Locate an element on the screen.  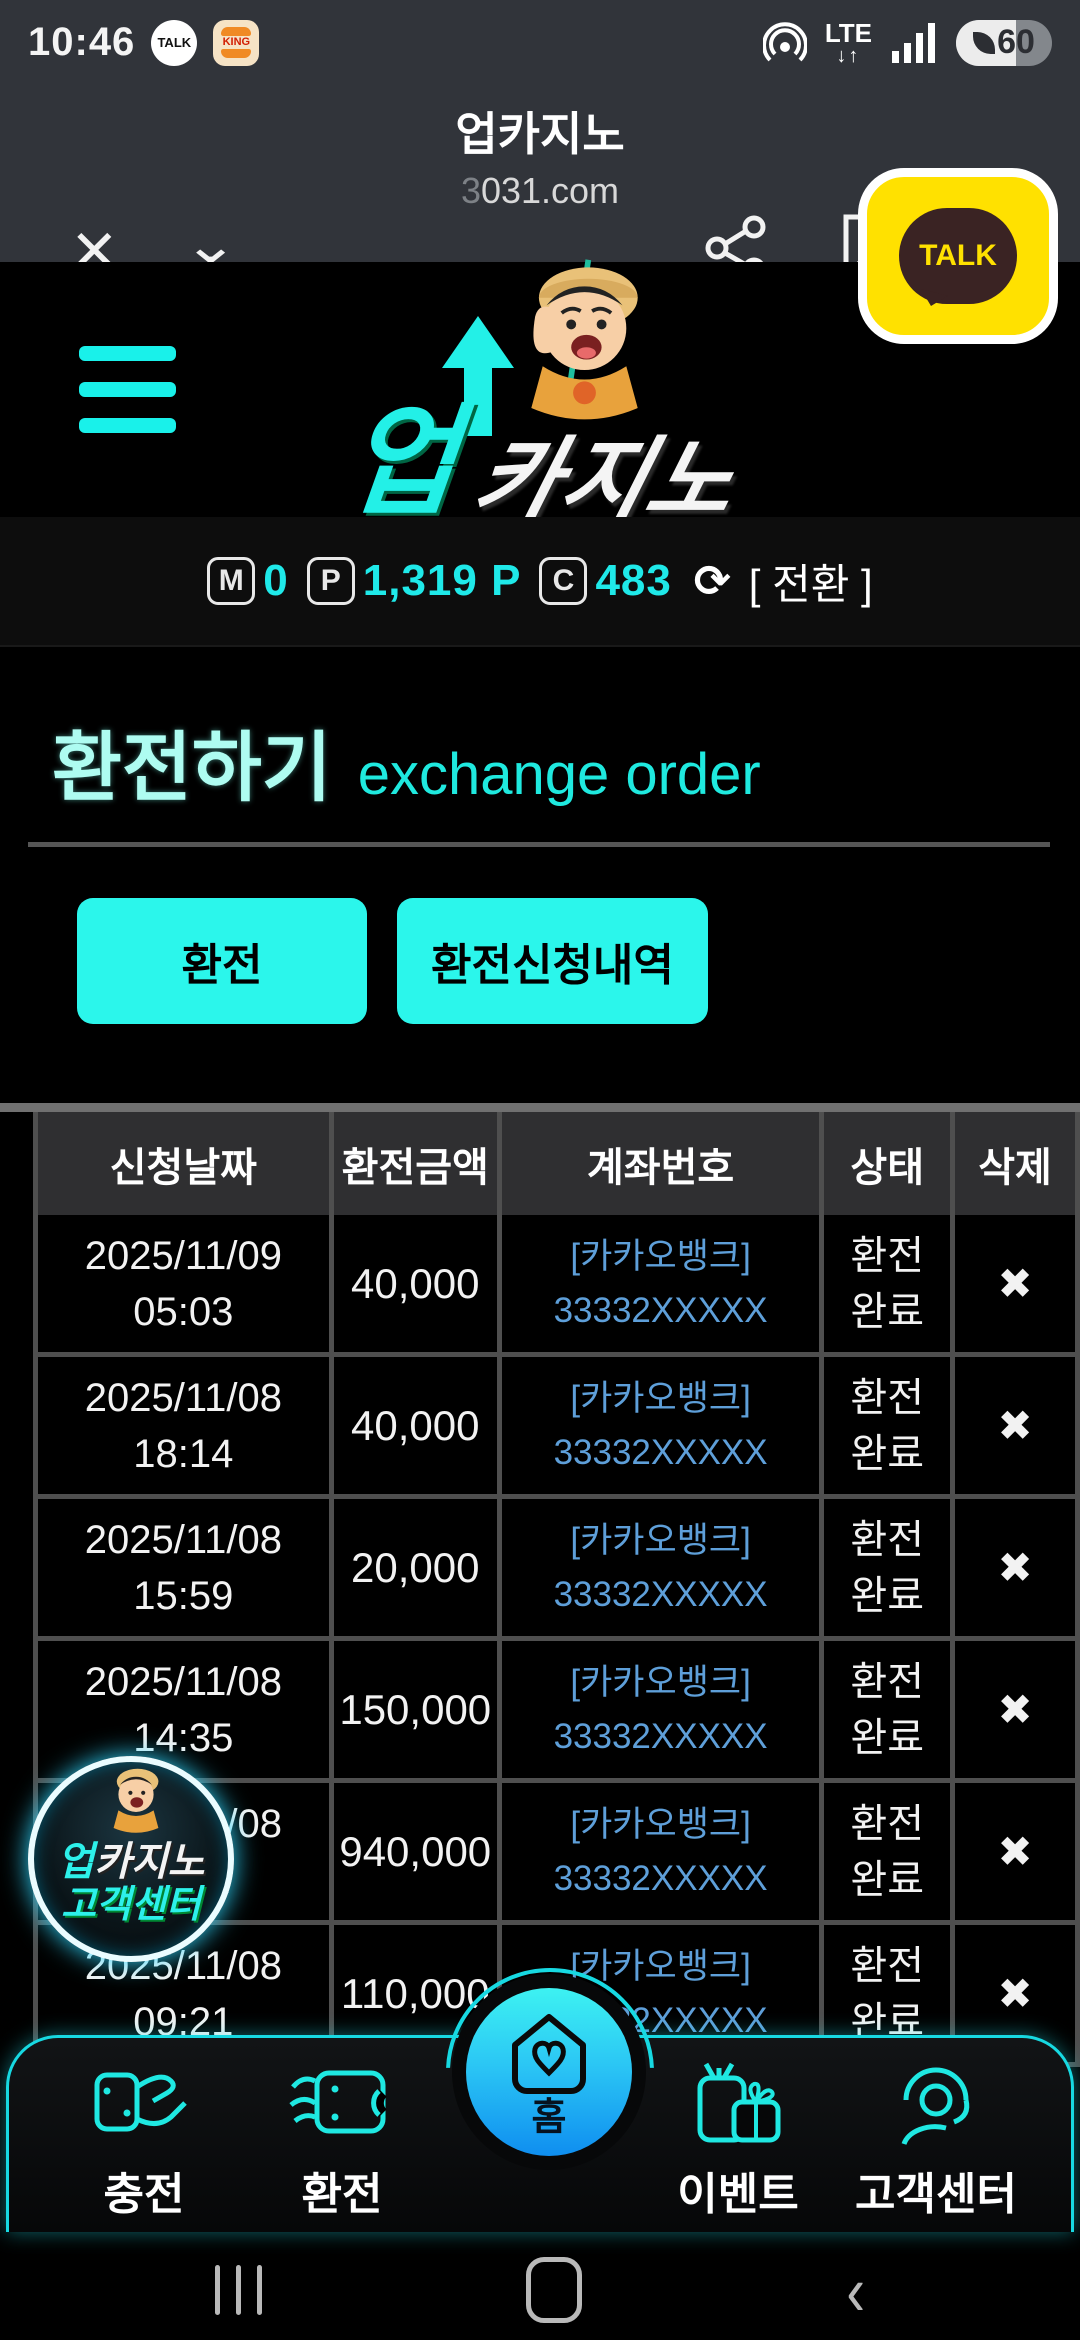
nav-item-home: 홈 is located at coordinates (550, 2062).